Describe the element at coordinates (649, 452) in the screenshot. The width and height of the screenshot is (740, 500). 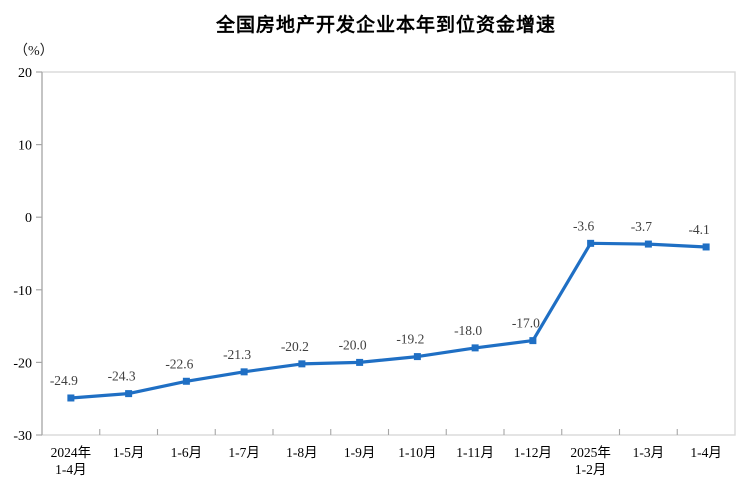
I see `x-axis-tick-label: 1-3月` at that location.